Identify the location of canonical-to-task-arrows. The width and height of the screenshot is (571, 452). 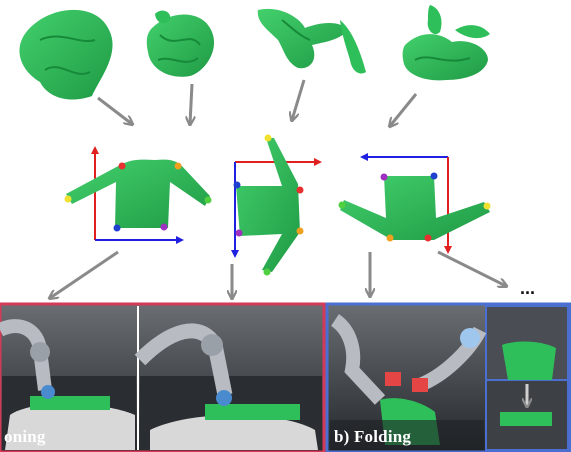
(278, 274).